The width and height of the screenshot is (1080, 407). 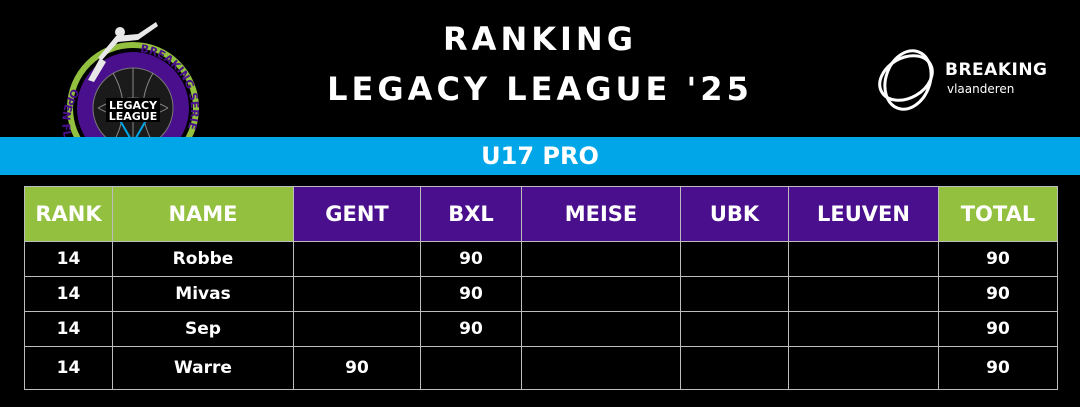 I want to click on title-line2: LEGACY LEAGUE '25, so click(x=540, y=89).